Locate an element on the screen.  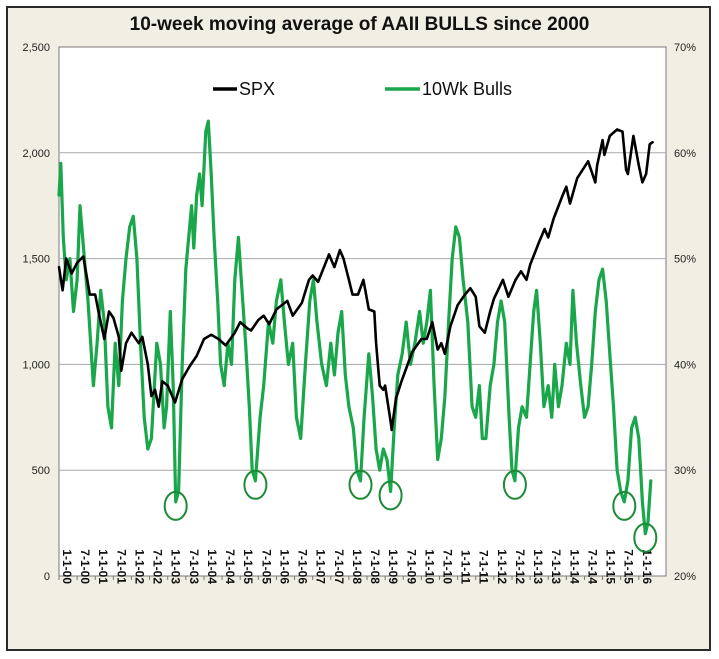
y-right-tick-label: 30% is located at coordinates (685, 471).